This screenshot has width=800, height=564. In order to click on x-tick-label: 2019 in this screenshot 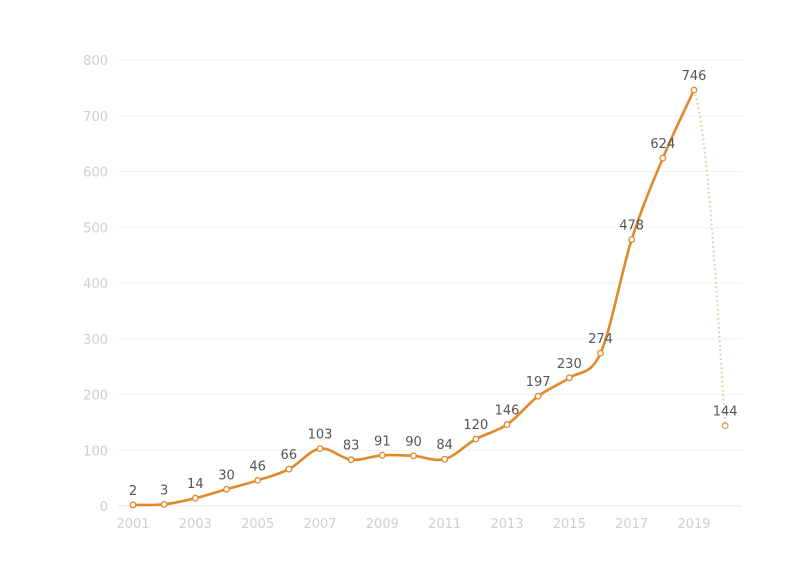, I will do `click(693, 524)`.